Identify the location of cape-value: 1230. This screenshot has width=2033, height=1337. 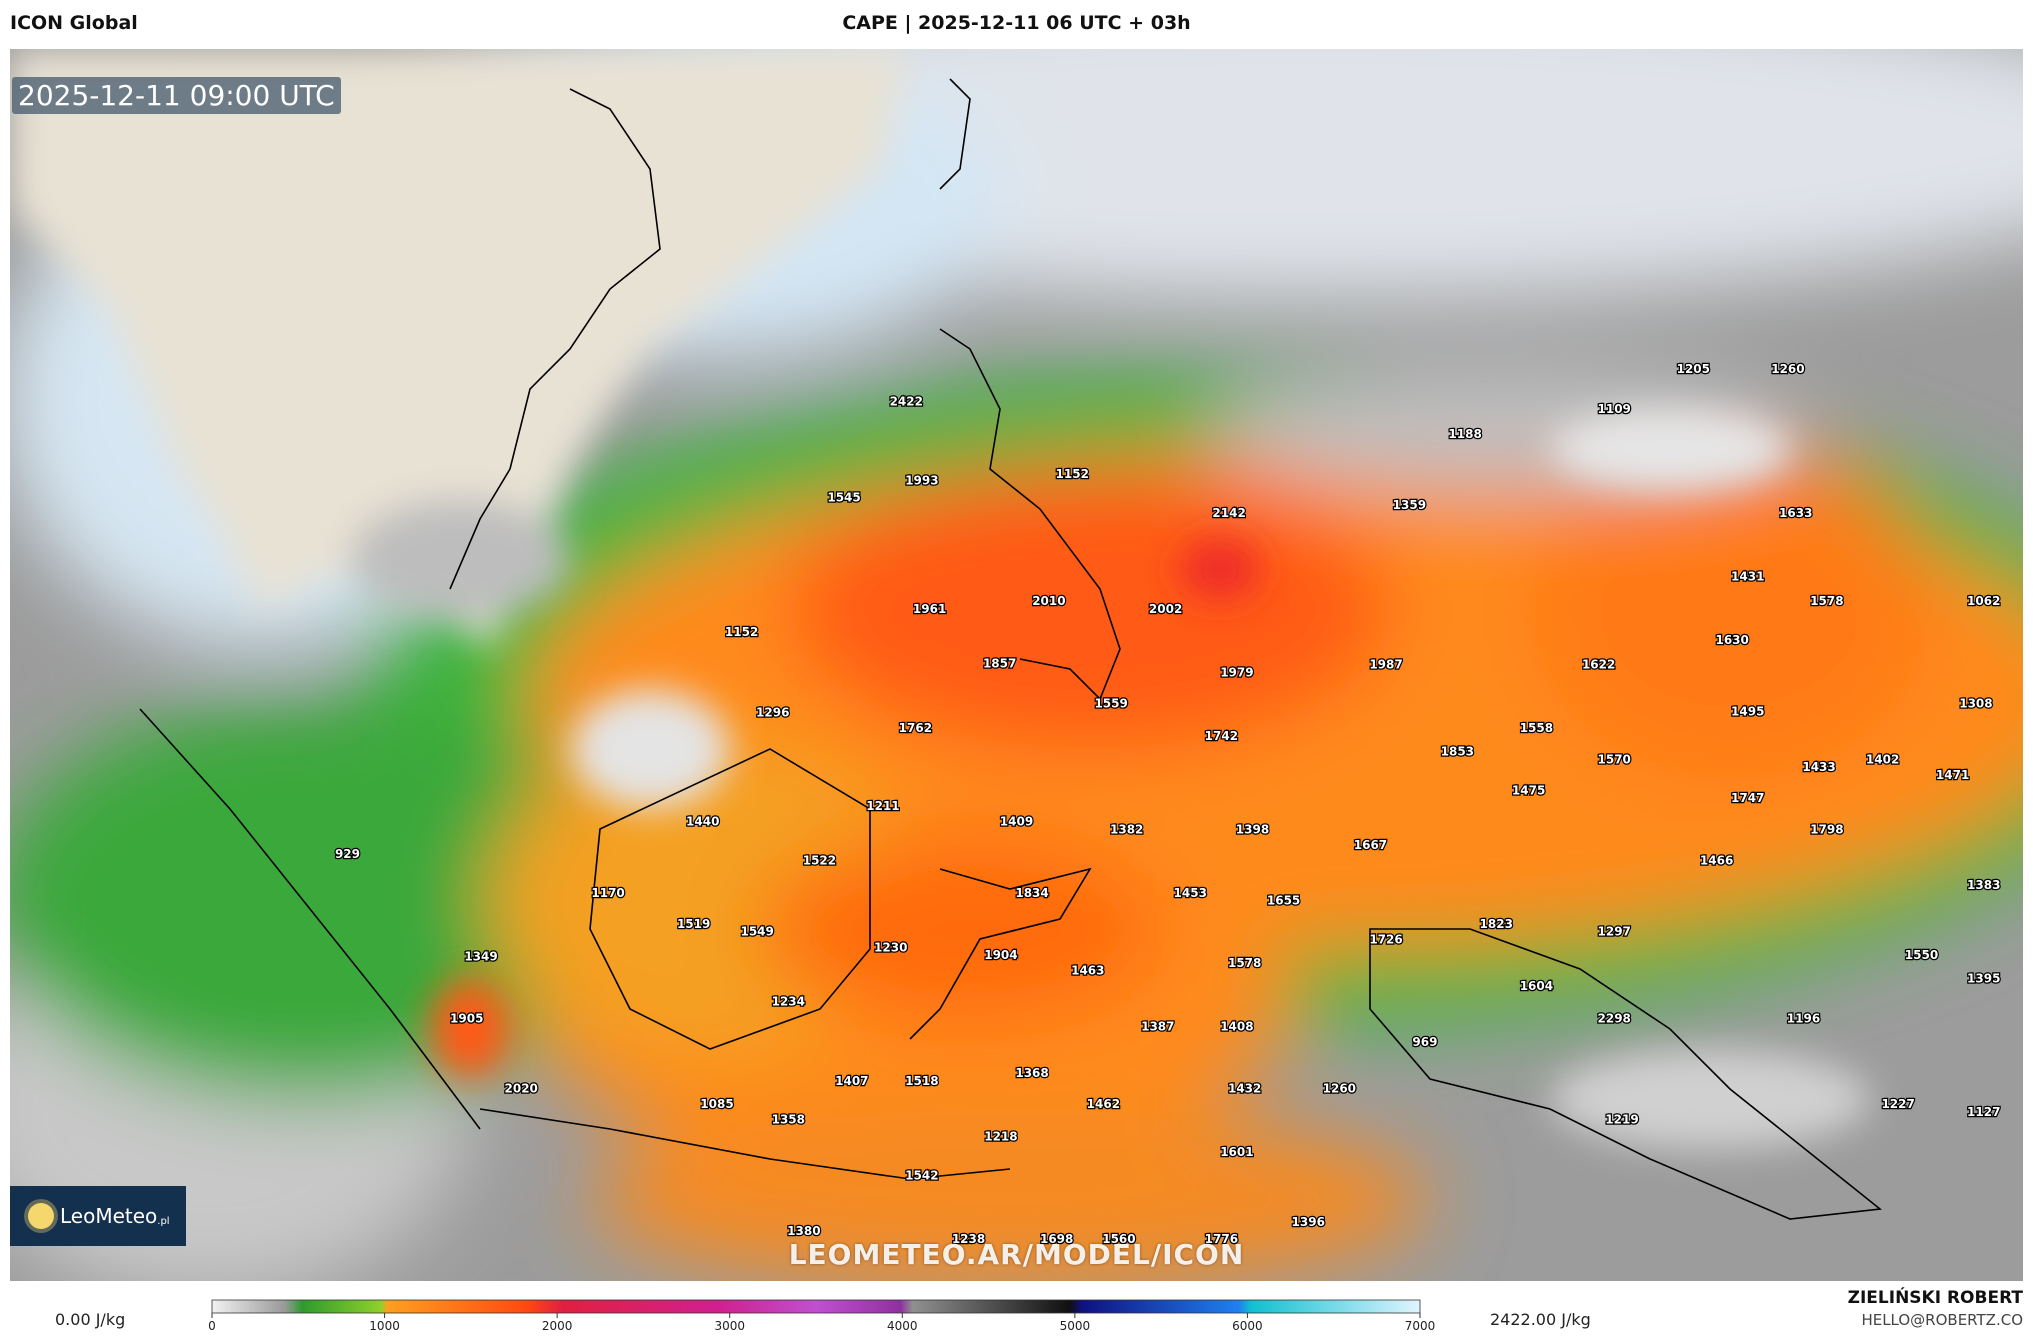
(890, 947).